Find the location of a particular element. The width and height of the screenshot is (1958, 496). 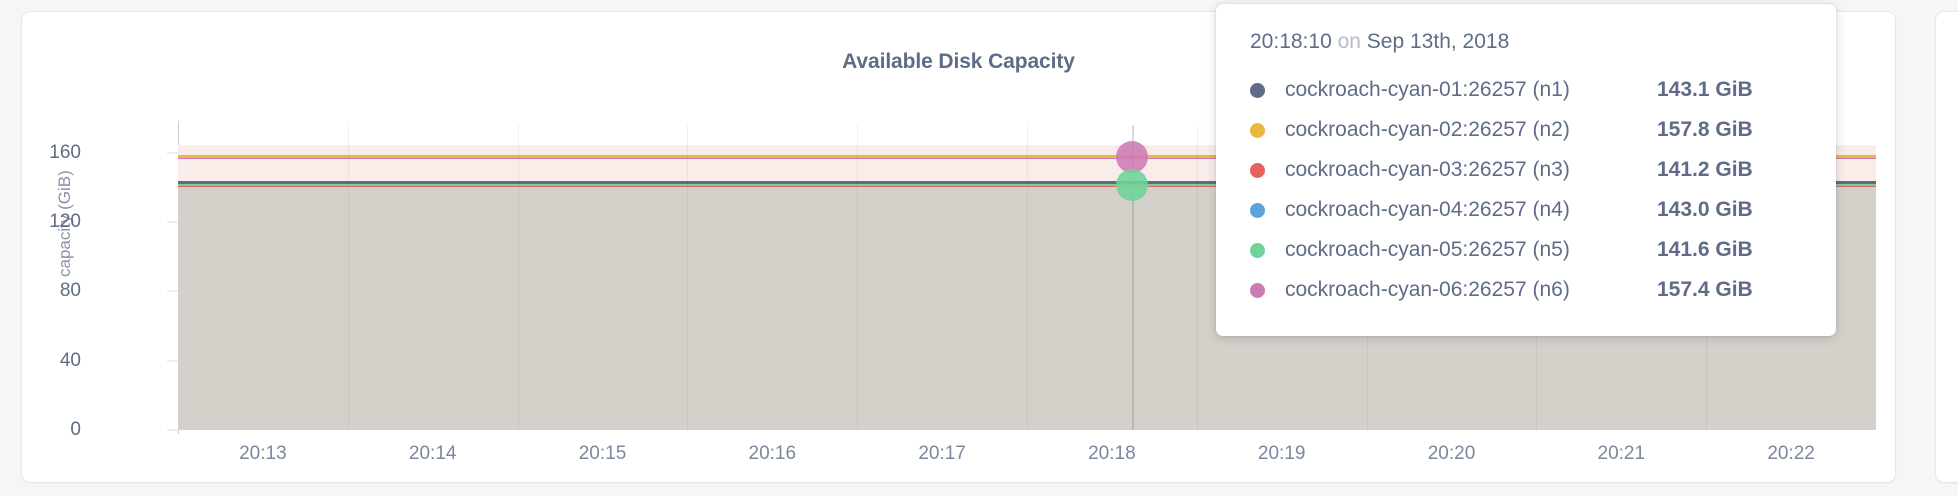

tooltip-series-value: 143.1 GiB is located at coordinates (1705, 89).